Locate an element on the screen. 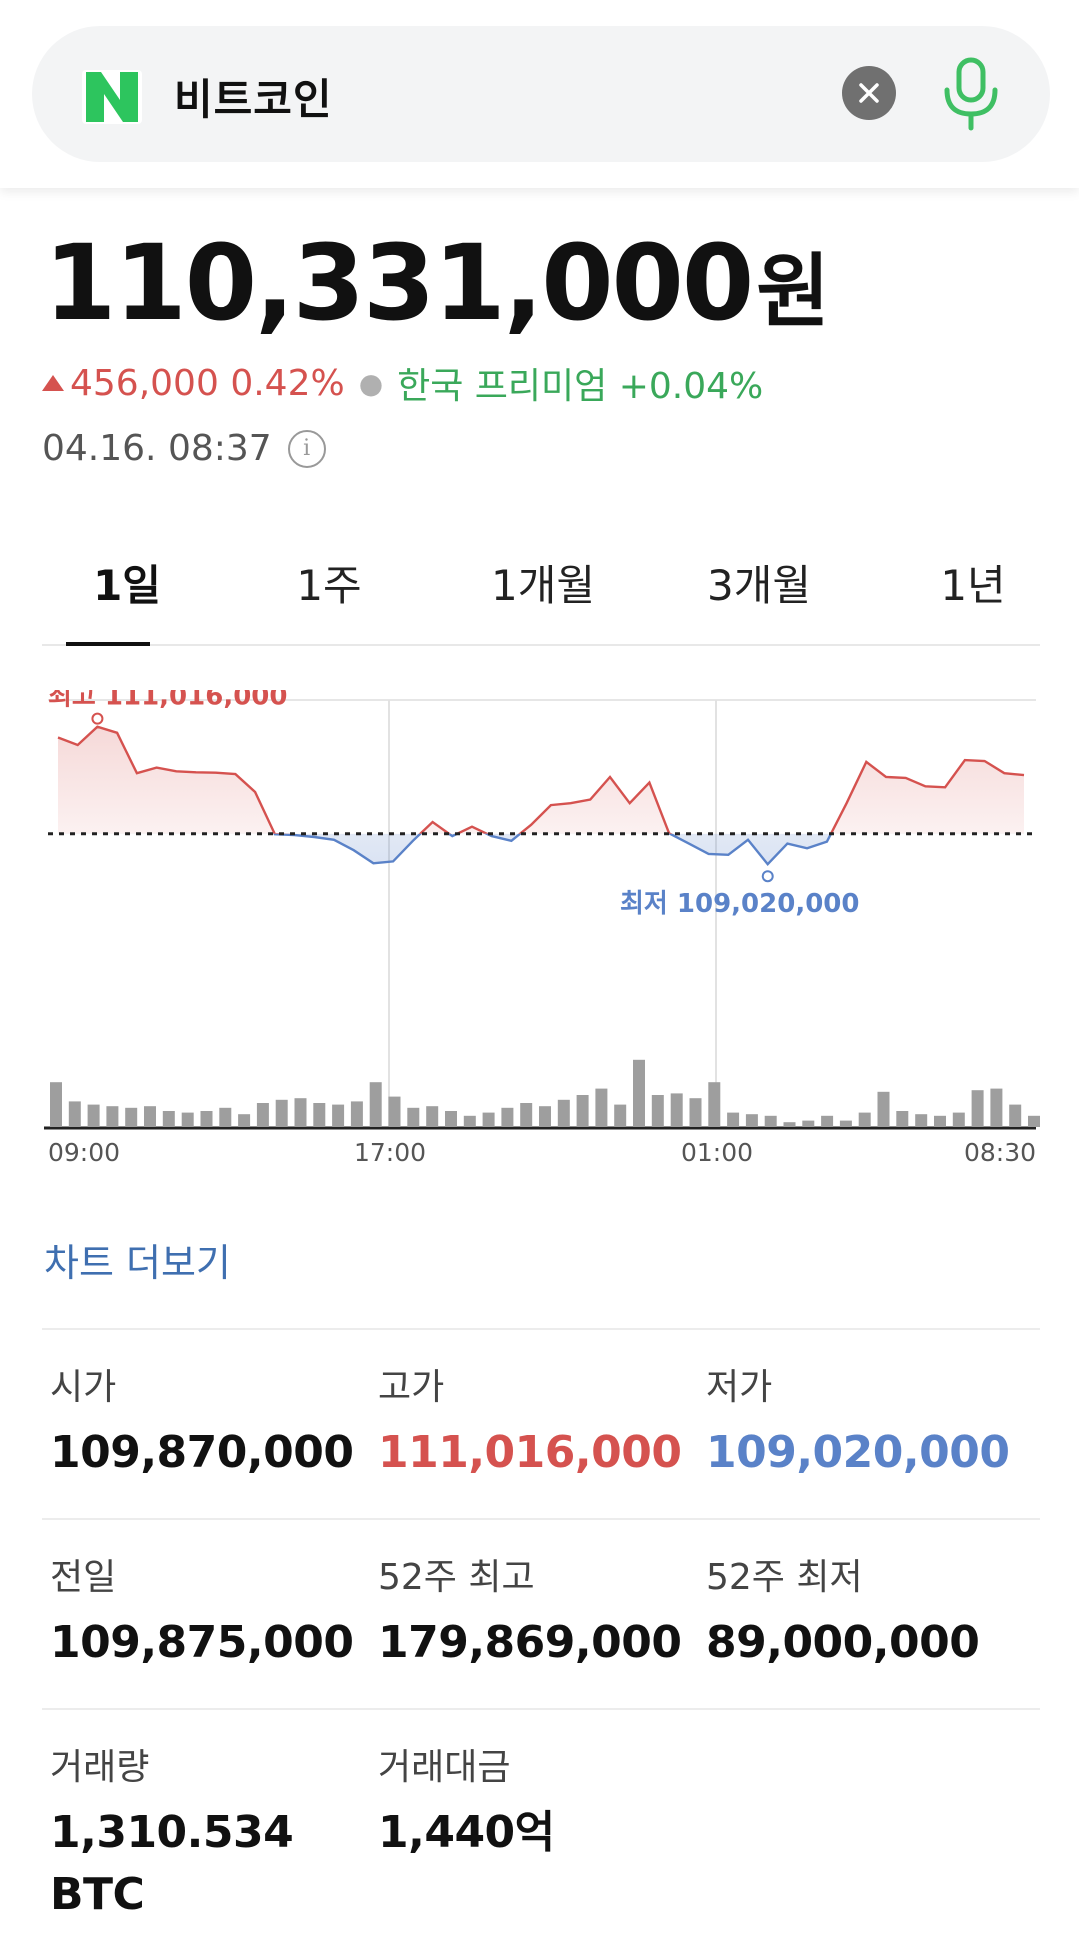 The width and height of the screenshot is (1079, 1938). x-tick-label: 09:00 is located at coordinates (84, 1152).